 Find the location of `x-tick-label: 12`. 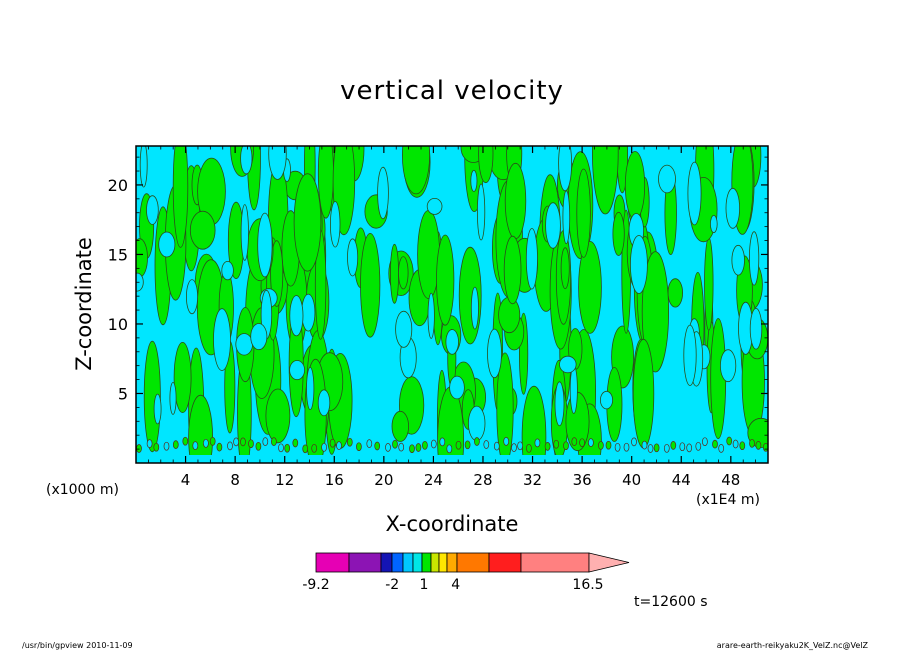

x-tick-label: 12 is located at coordinates (284, 480).